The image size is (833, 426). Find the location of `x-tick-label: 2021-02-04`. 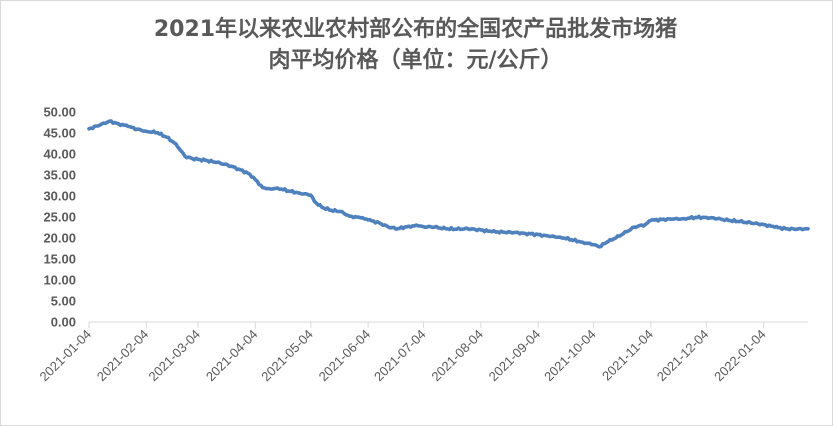

x-tick-label: 2021-02-04 is located at coordinates (123, 356).